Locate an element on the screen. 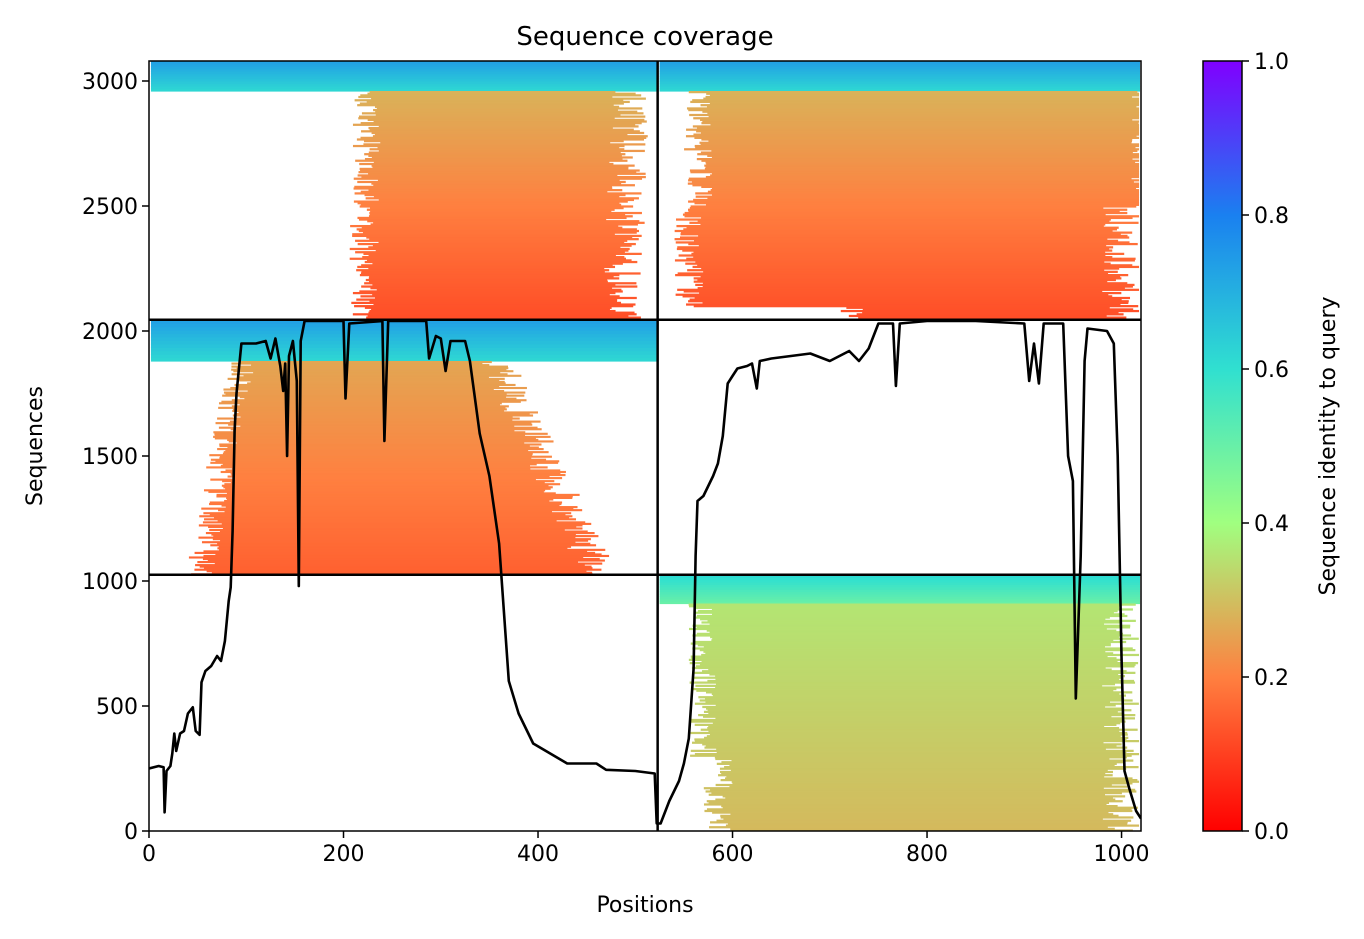 This screenshot has height=939, width=1364. x-axis: 0 200 400 600 800 1000 is located at coordinates (646, 849).